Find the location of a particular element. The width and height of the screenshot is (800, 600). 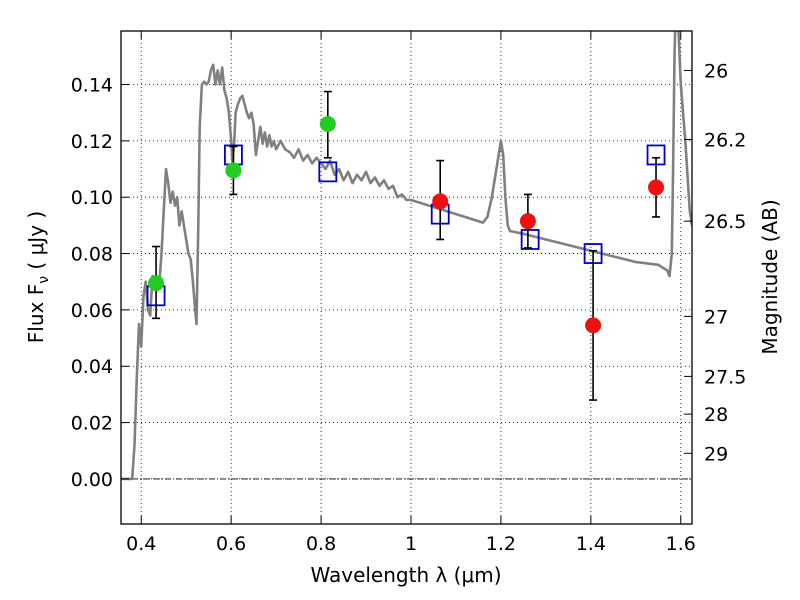

y-axis-label-subscript: ν is located at coordinates (44, 280).